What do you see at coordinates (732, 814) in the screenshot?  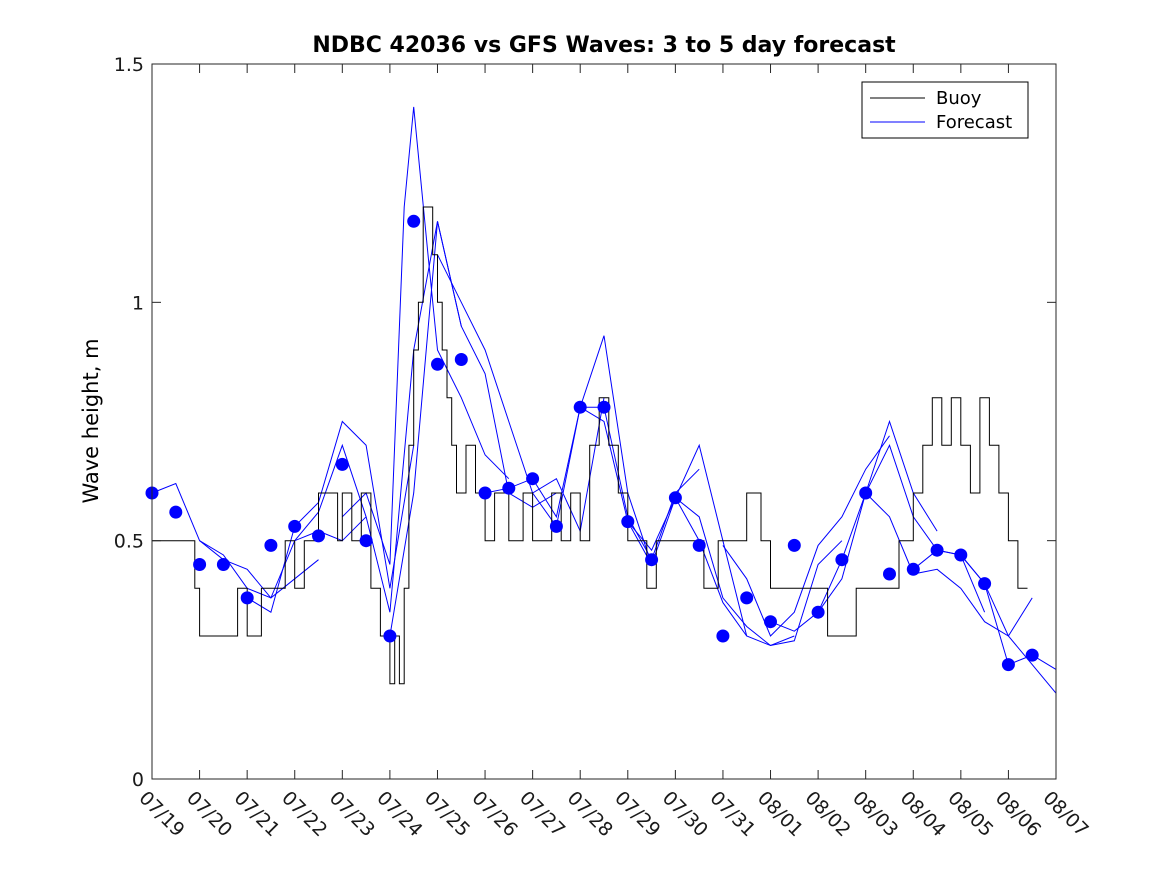 I see `x-tick-label: 07/31` at bounding box center [732, 814].